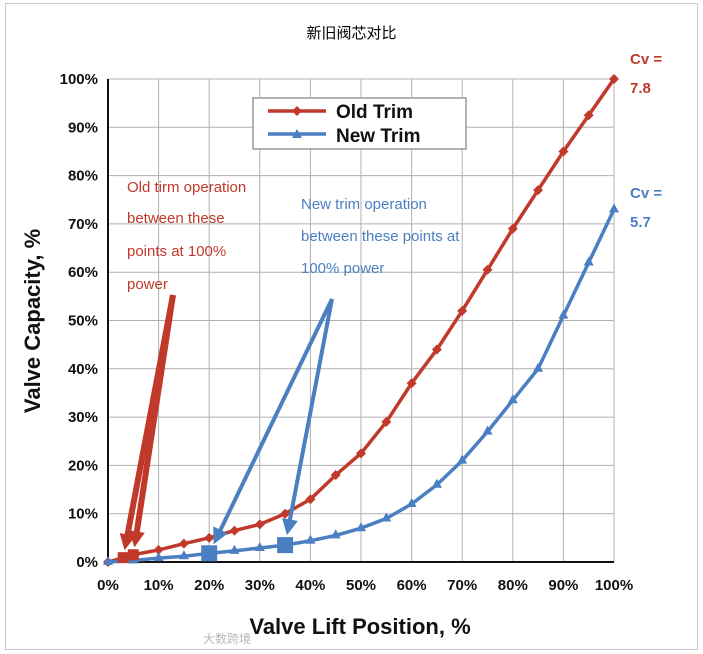 The width and height of the screenshot is (703, 654). I want to click on y-tick-label: 30%, so click(83, 417).